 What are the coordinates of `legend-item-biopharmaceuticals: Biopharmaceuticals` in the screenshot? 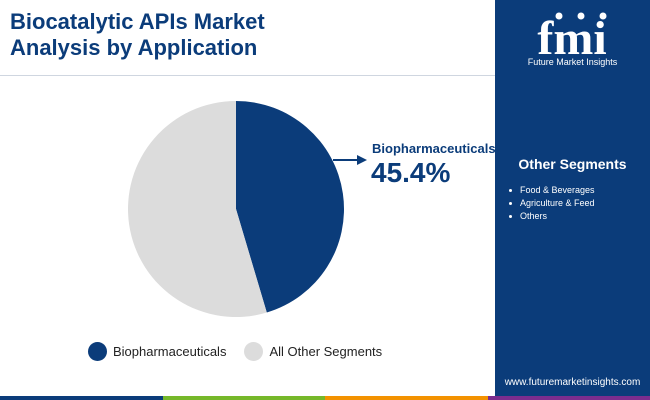 It's located at (157, 351).